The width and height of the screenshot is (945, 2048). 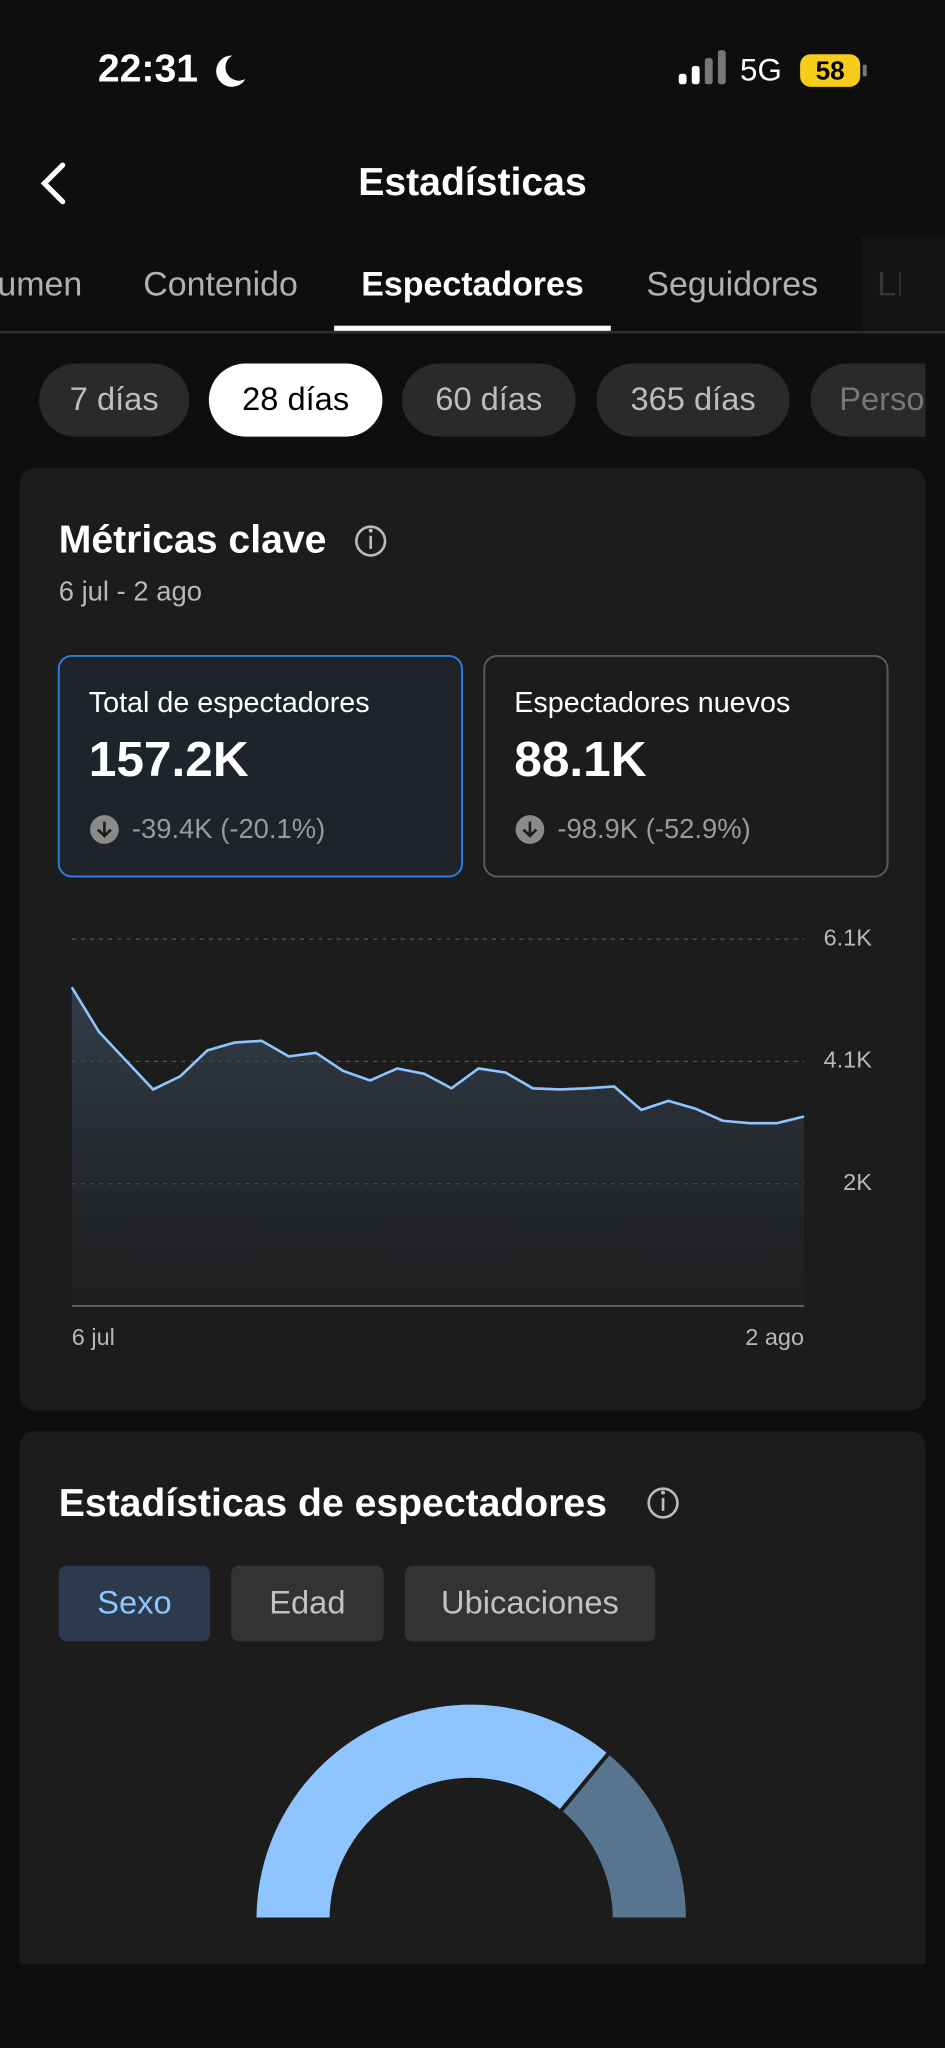 What do you see at coordinates (892, 398) in the screenshot?
I see `period-label: Personalizado` at bounding box center [892, 398].